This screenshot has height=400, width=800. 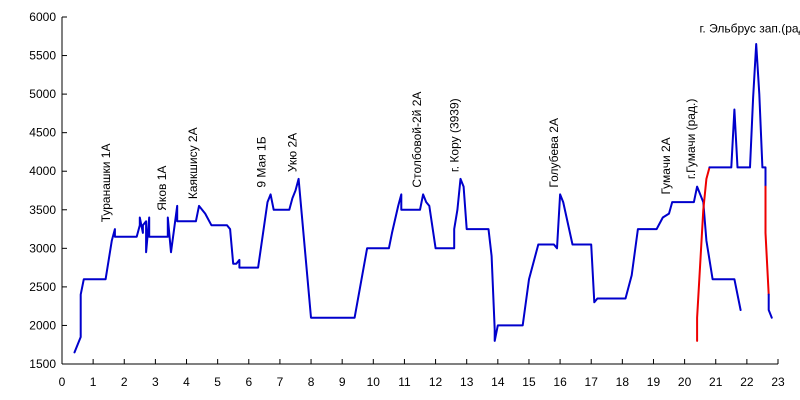 I want to click on y-tick-label: 2000, so click(x=42, y=325).